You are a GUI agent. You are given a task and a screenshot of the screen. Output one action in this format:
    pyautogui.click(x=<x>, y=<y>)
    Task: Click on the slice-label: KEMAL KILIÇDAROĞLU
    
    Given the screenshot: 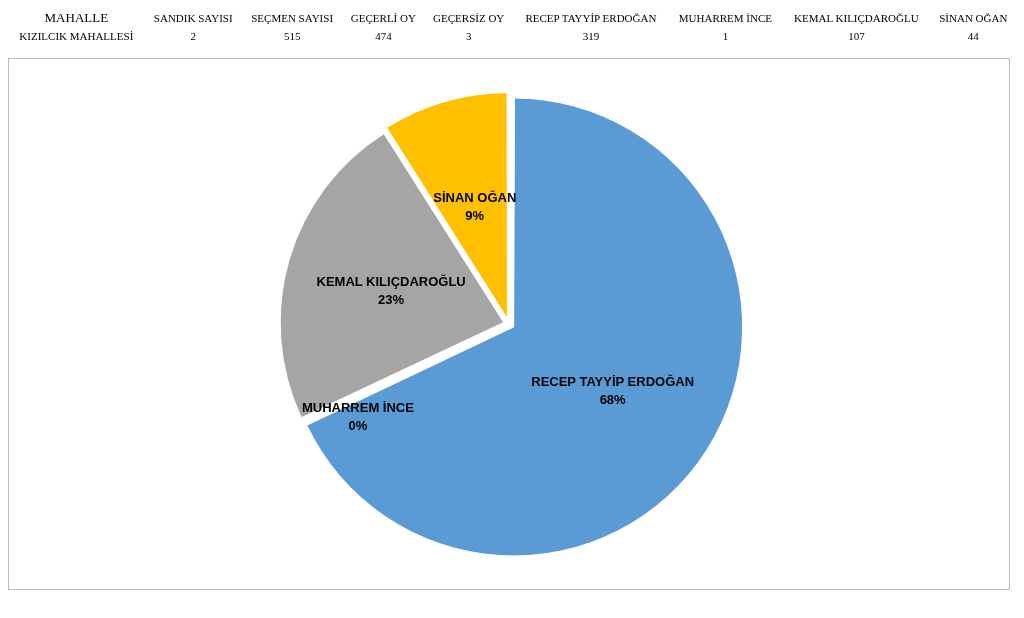 What is the action you would take?
    pyautogui.click(x=391, y=281)
    